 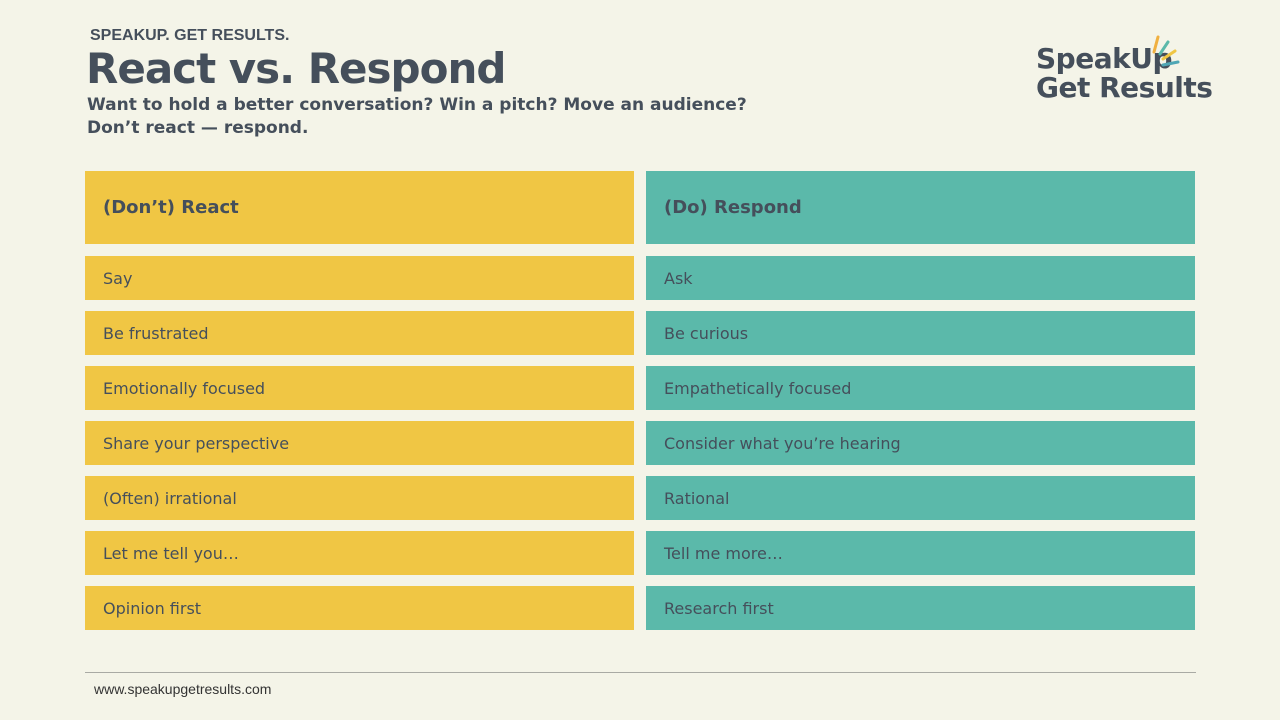 I want to click on react-item: Share your perspective, so click(x=359, y=443).